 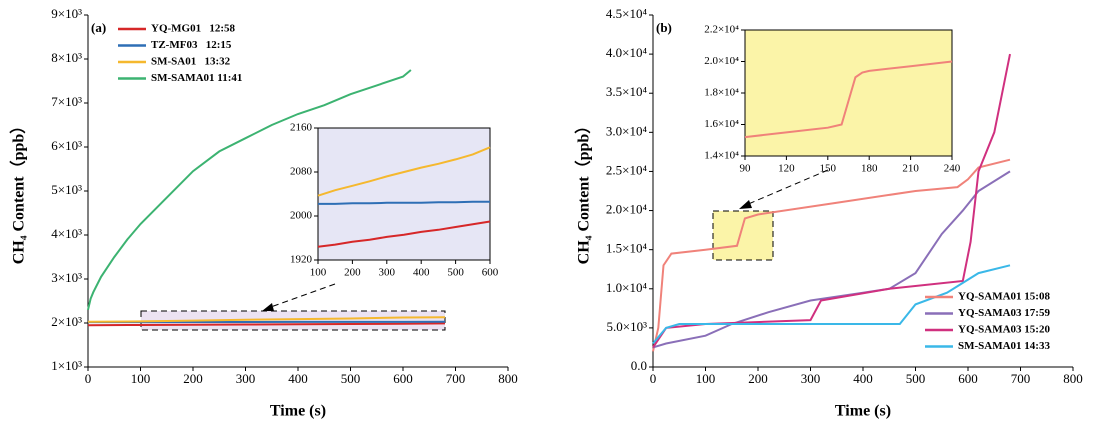 What do you see at coordinates (721, 156) in the screenshot?
I see `y-tick-label: 1.4×10⁴` at bounding box center [721, 156].